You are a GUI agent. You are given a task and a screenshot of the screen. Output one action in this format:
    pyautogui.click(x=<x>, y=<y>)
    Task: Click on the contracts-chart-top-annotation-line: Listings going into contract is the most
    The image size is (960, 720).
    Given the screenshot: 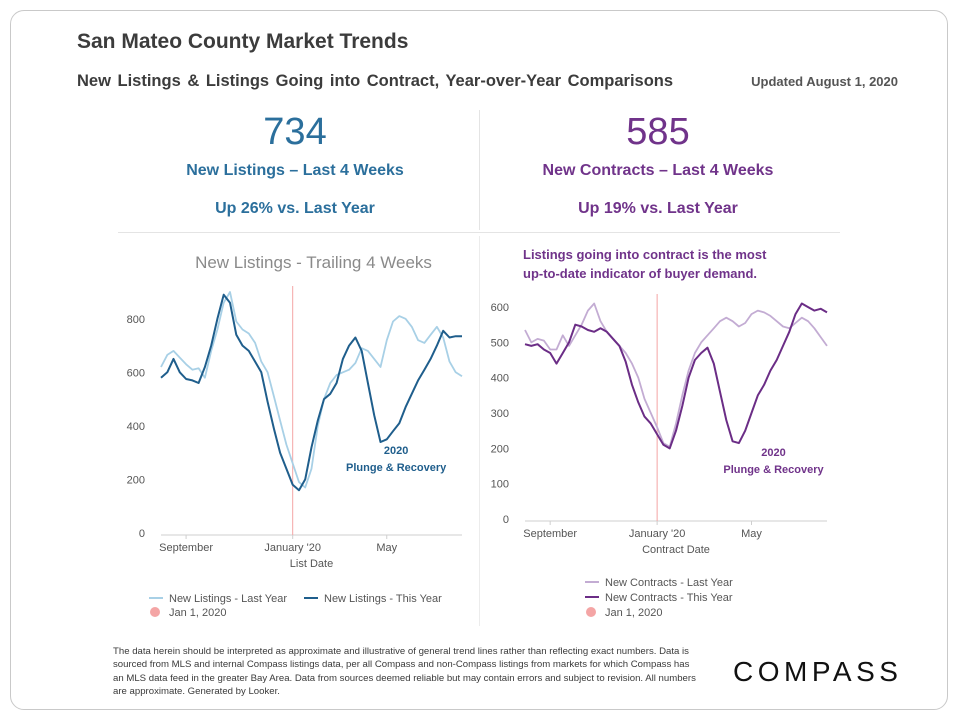 What is the action you would take?
    pyautogui.click(x=645, y=254)
    